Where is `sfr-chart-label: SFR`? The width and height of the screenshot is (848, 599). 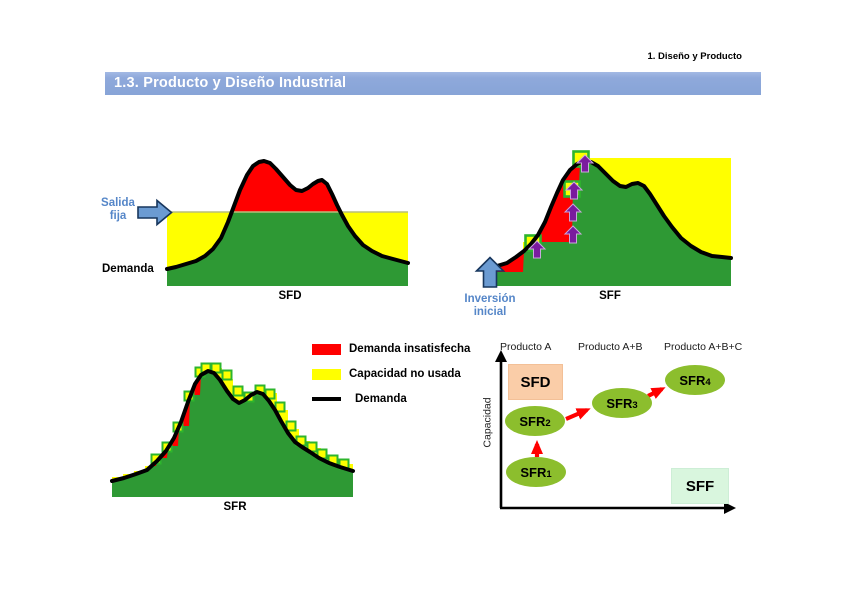
sfr-chart-label: SFR is located at coordinates (235, 507).